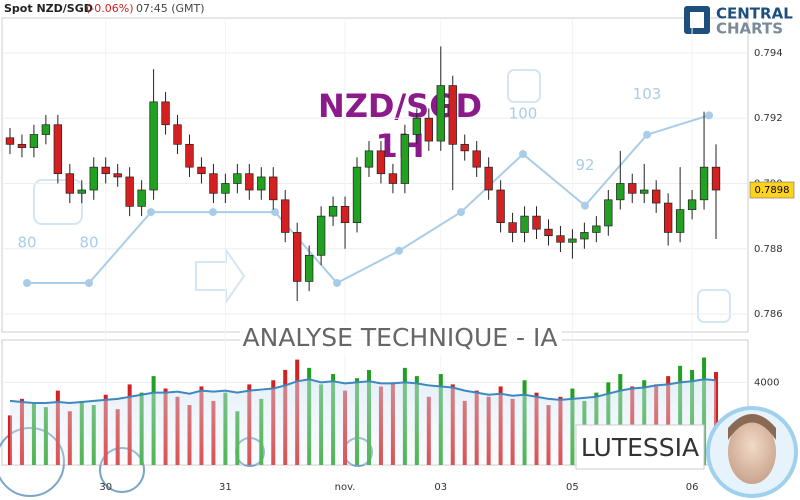  I want to click on logo: CENTRAL CHARTS, so click(738, 21).